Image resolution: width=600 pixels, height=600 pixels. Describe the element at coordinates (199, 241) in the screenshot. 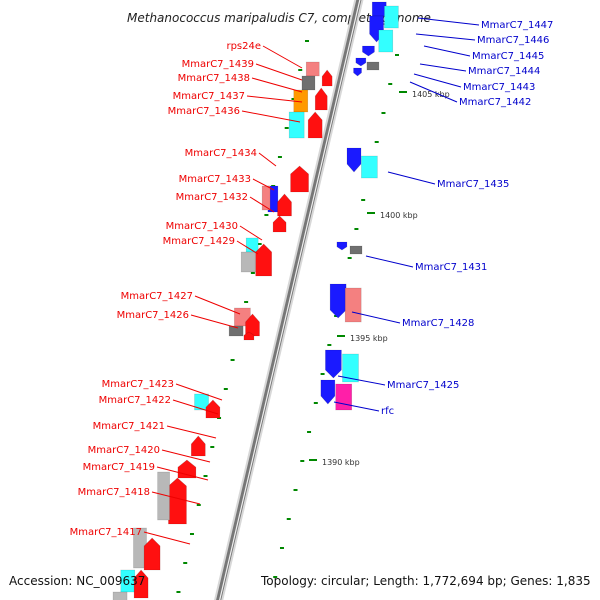

I see `gene-label-left: MmarC7_1429` at that location.